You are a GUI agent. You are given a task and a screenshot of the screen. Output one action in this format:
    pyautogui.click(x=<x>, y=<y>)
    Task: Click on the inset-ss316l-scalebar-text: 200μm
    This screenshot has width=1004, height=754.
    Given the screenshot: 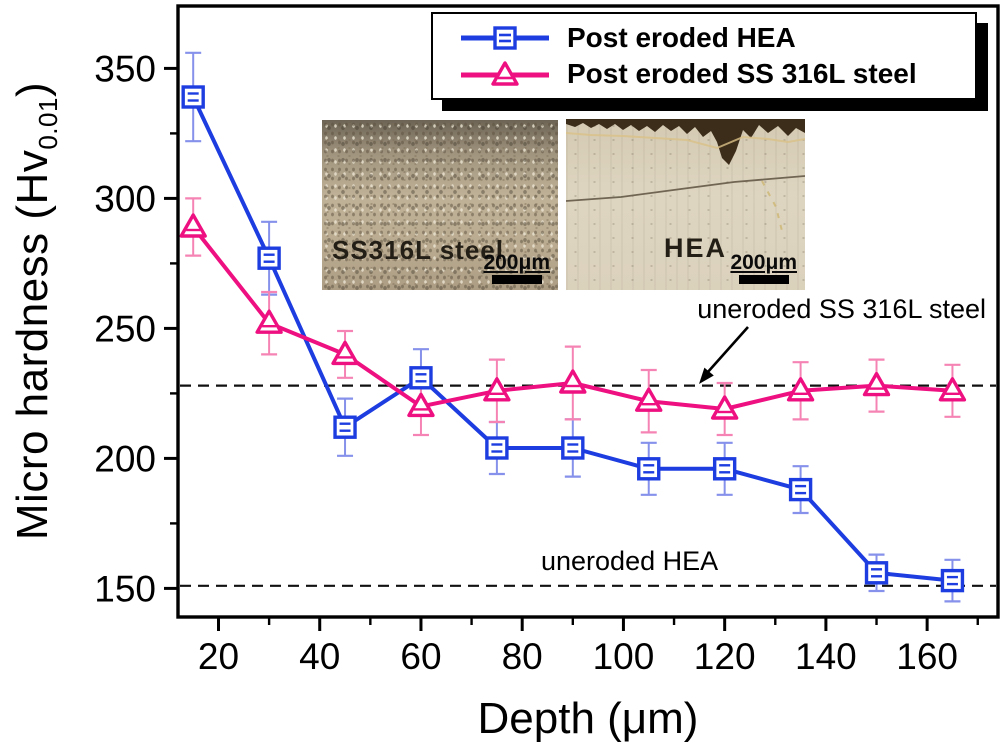 What is the action you would take?
    pyautogui.click(x=516, y=262)
    